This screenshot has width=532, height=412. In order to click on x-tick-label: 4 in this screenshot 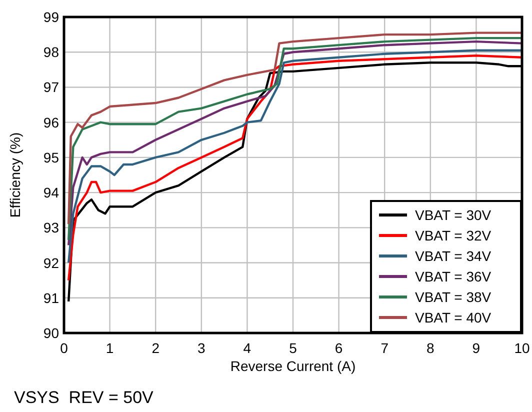, I will do `click(247, 348)`.